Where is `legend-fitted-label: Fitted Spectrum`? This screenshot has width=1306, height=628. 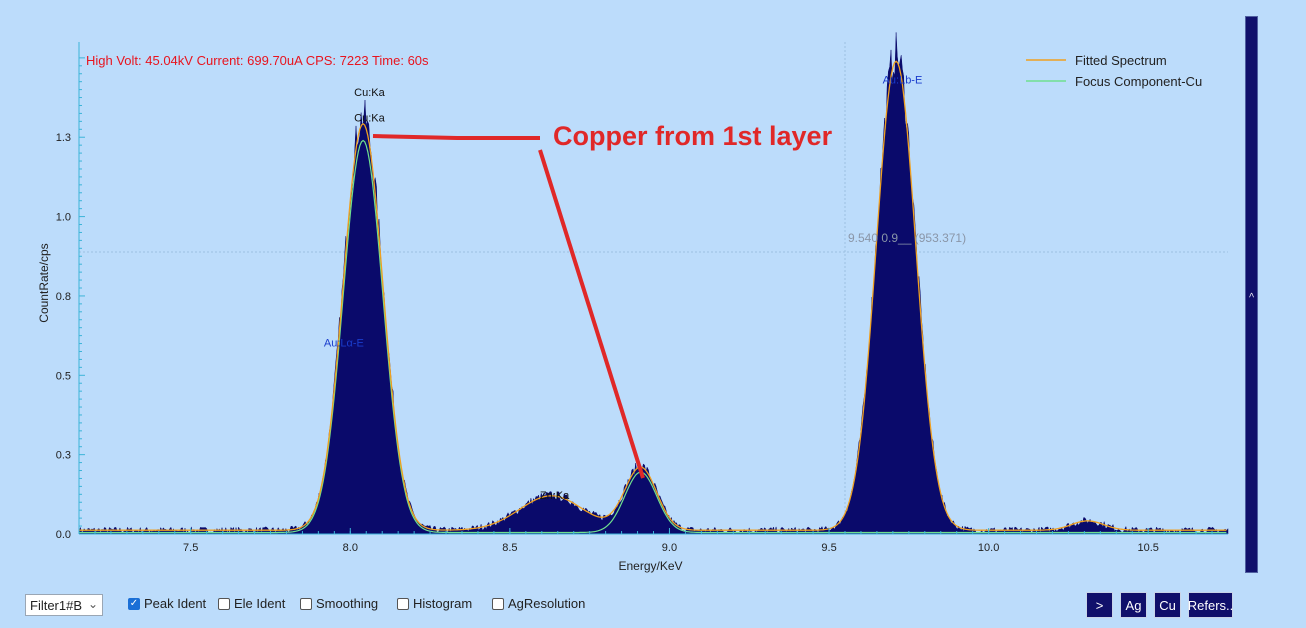
legend-fitted-label: Fitted Spectrum is located at coordinates (1121, 60).